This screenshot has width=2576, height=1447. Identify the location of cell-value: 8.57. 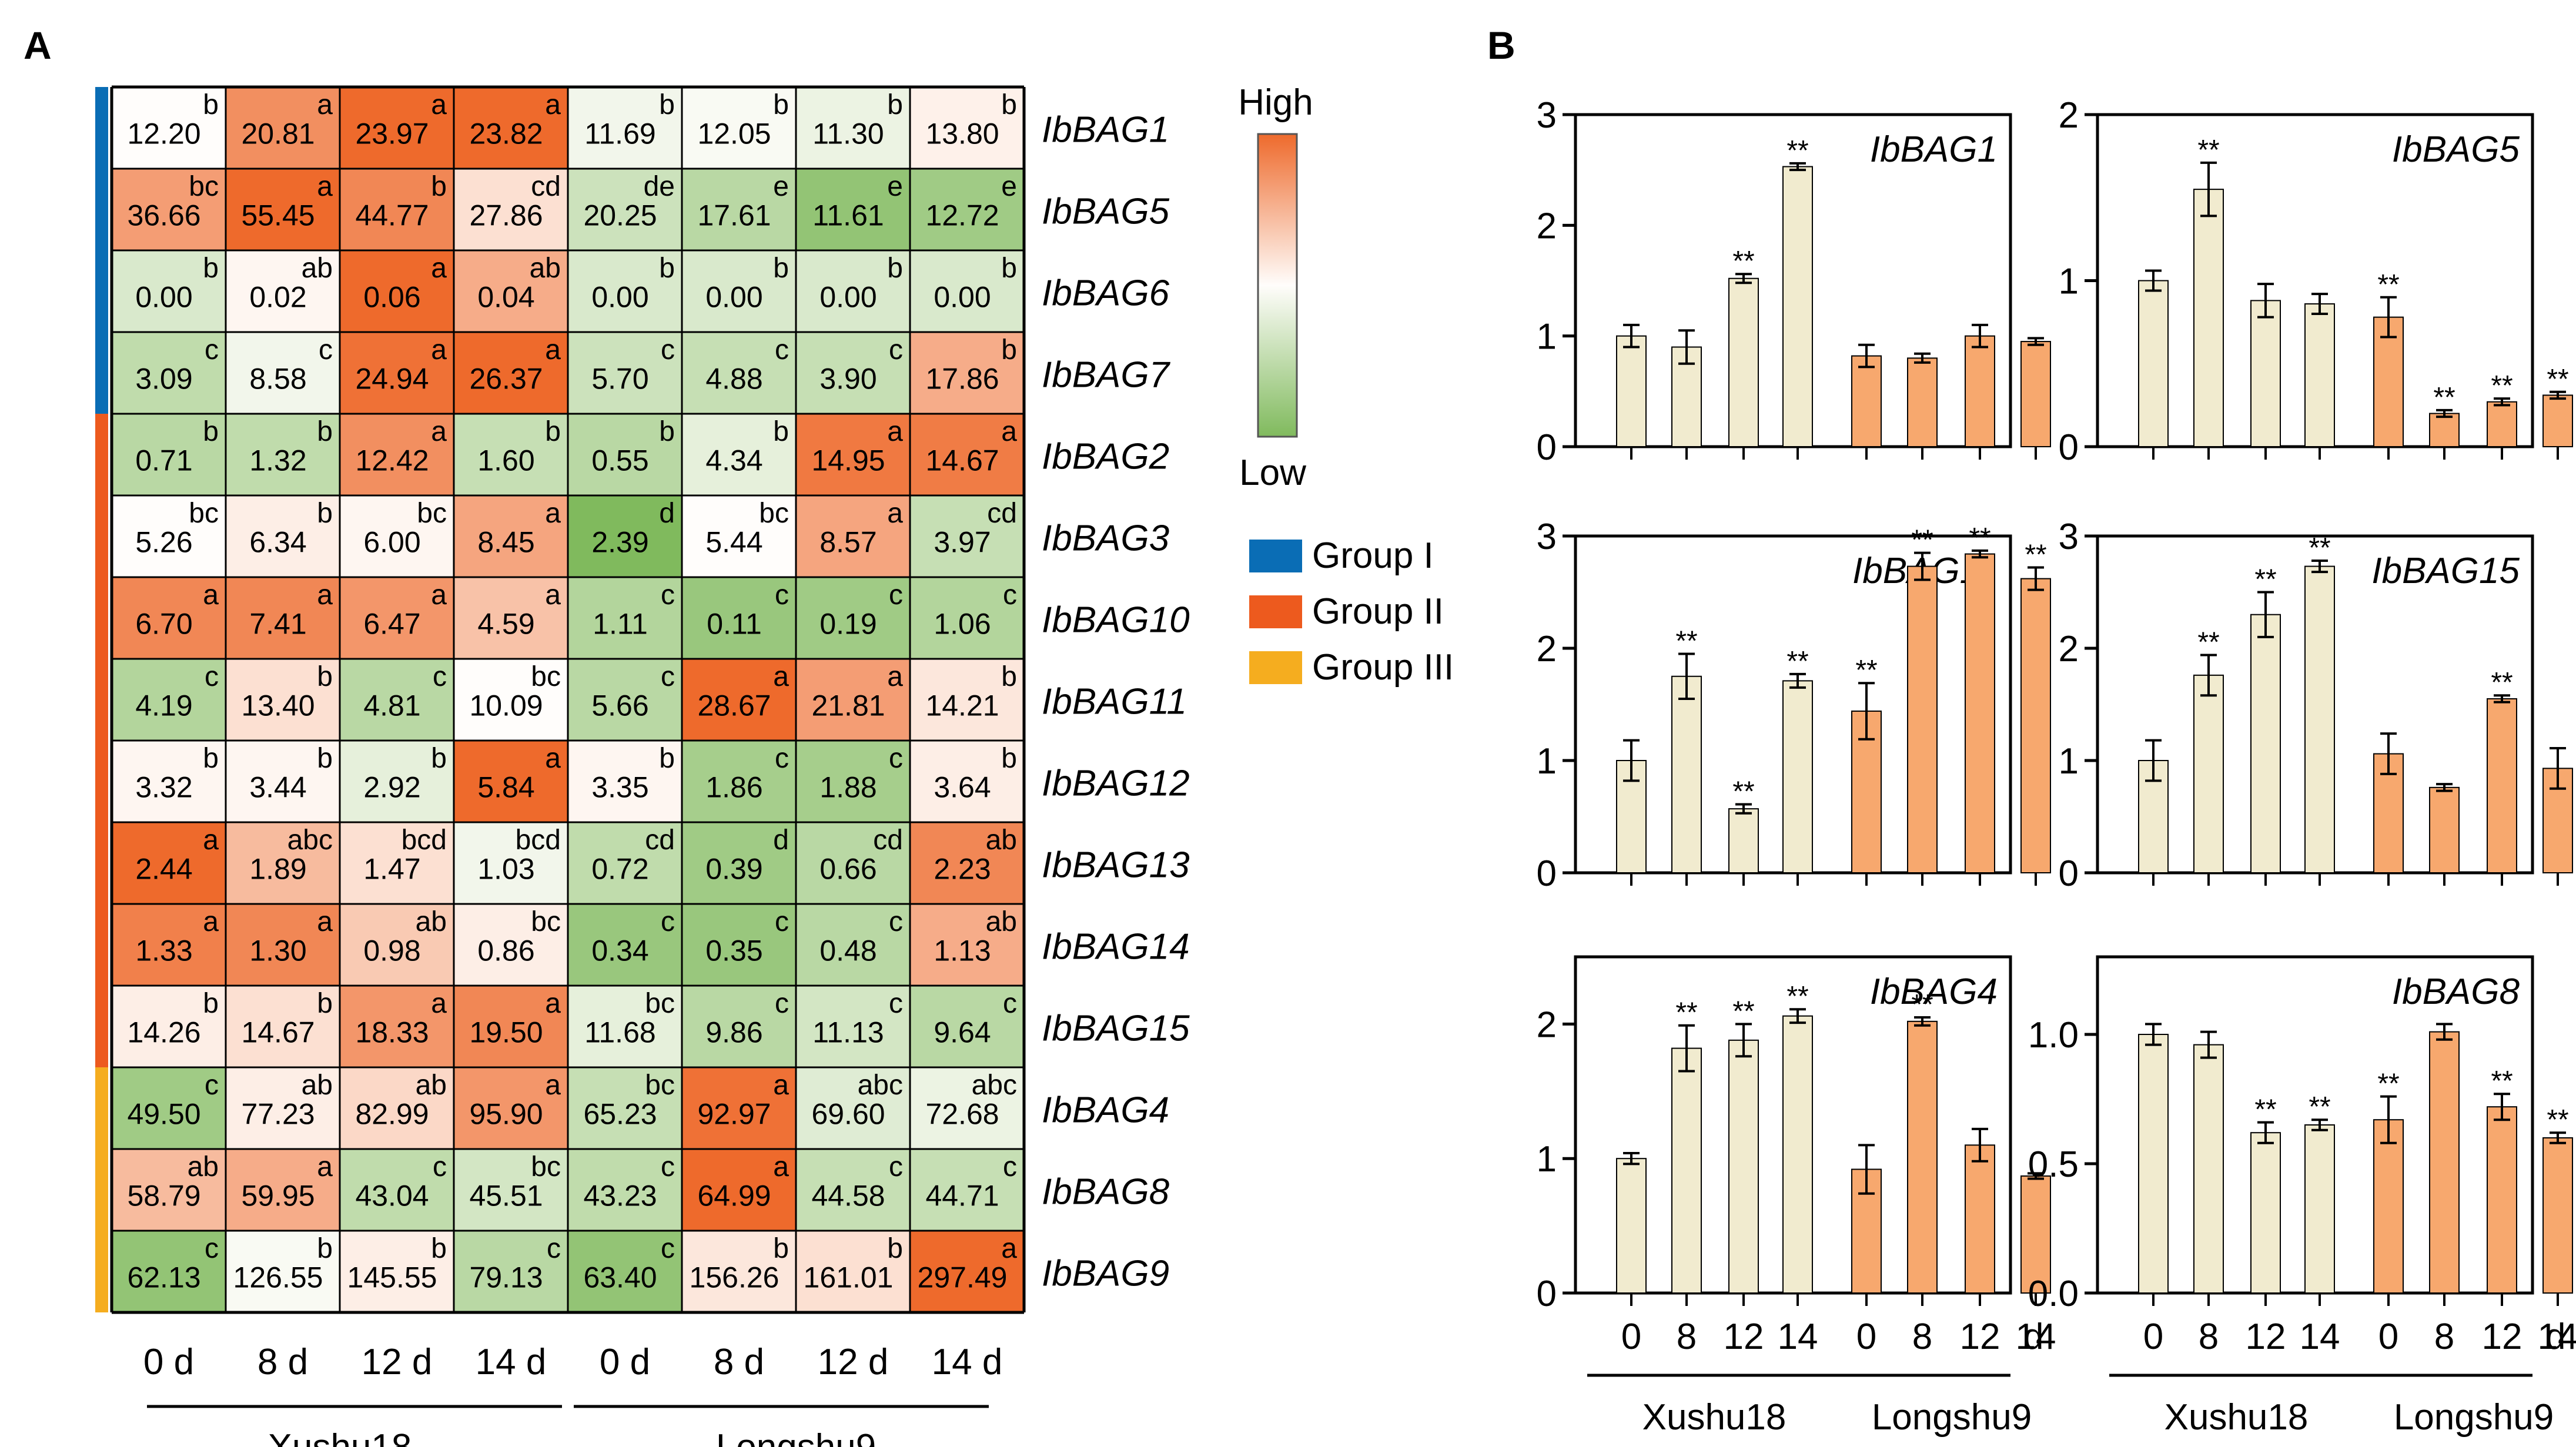
(847, 542).